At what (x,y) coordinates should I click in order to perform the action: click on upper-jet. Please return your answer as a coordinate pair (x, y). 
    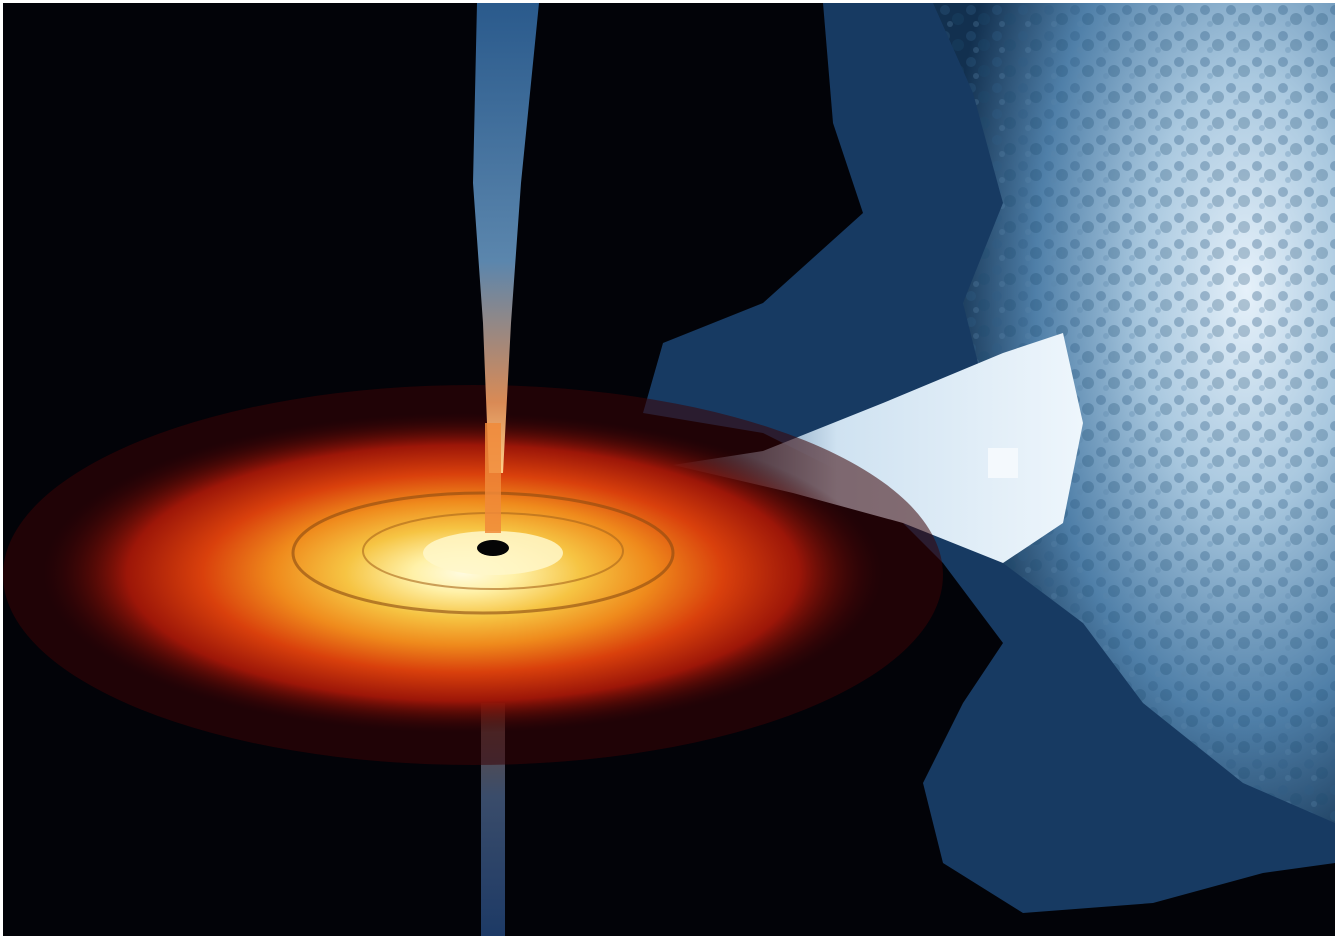
    Looking at the image, I should click on (506, 238).